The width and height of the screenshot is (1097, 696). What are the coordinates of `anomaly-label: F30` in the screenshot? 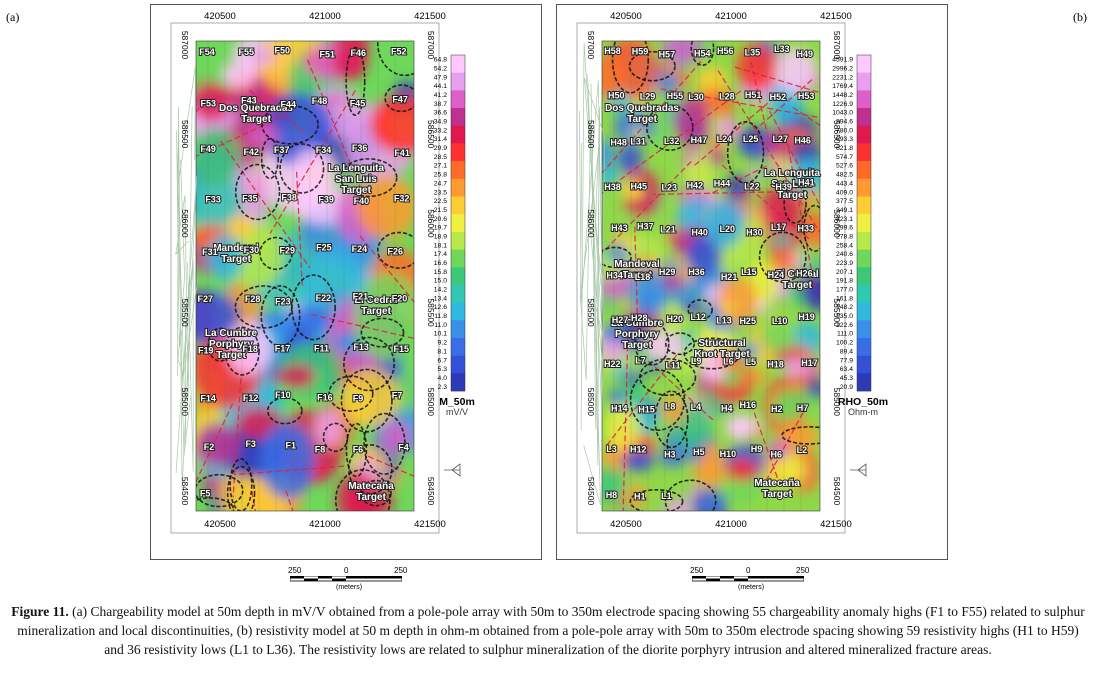 It's located at (252, 250).